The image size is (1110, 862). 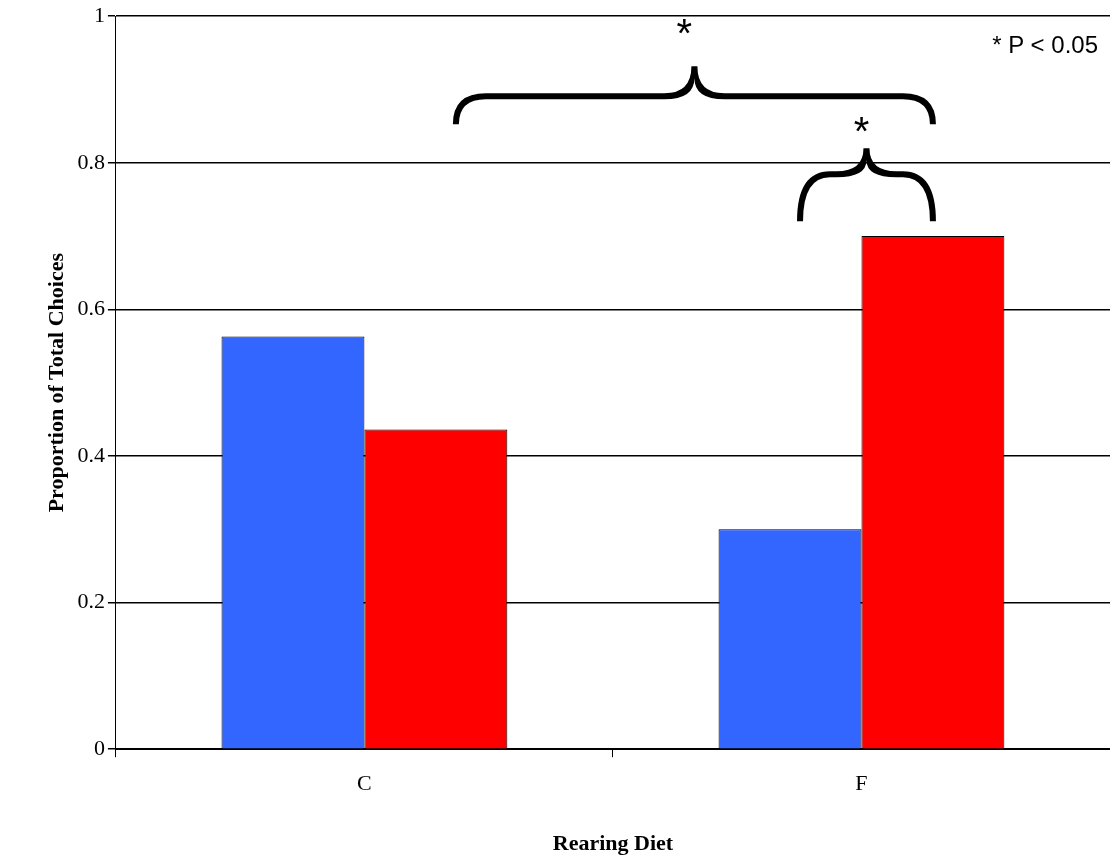 I want to click on y-tick-label: 0.4, so click(x=91, y=454).